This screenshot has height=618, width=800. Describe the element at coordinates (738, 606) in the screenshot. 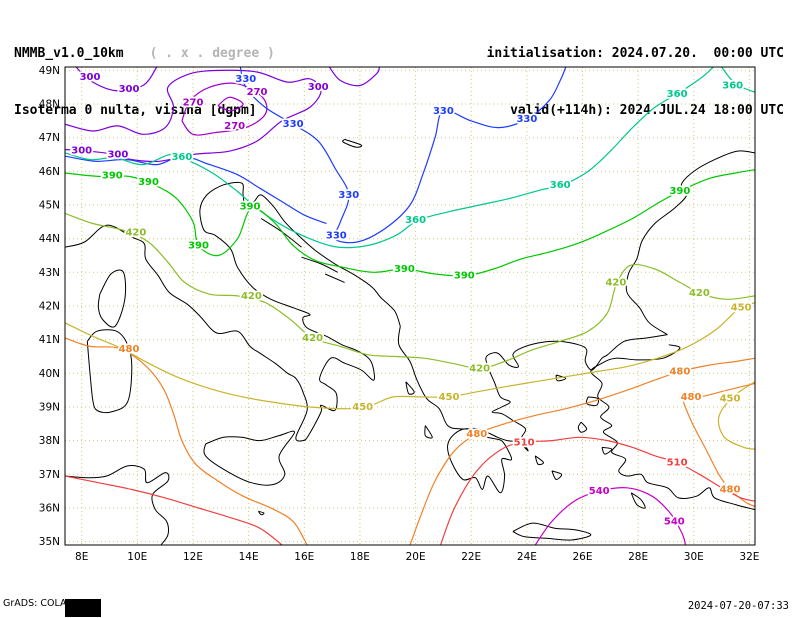

I see `creation-timestamp: 2024-07-20-07:33` at that location.